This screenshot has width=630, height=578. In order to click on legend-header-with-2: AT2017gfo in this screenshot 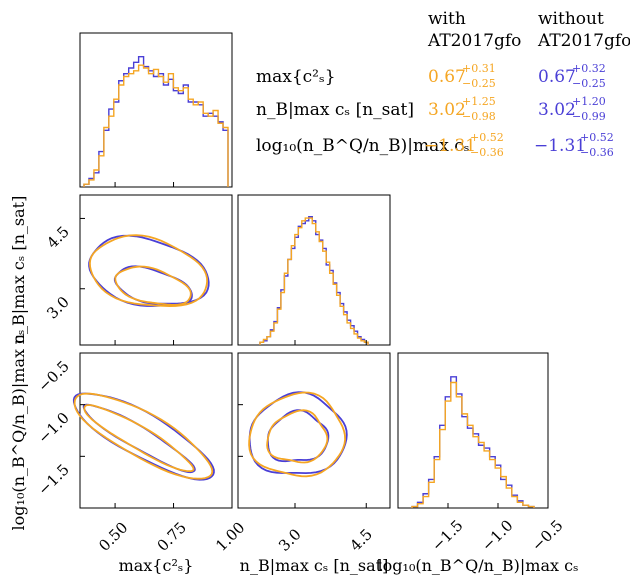, I will do `click(474, 41)`.